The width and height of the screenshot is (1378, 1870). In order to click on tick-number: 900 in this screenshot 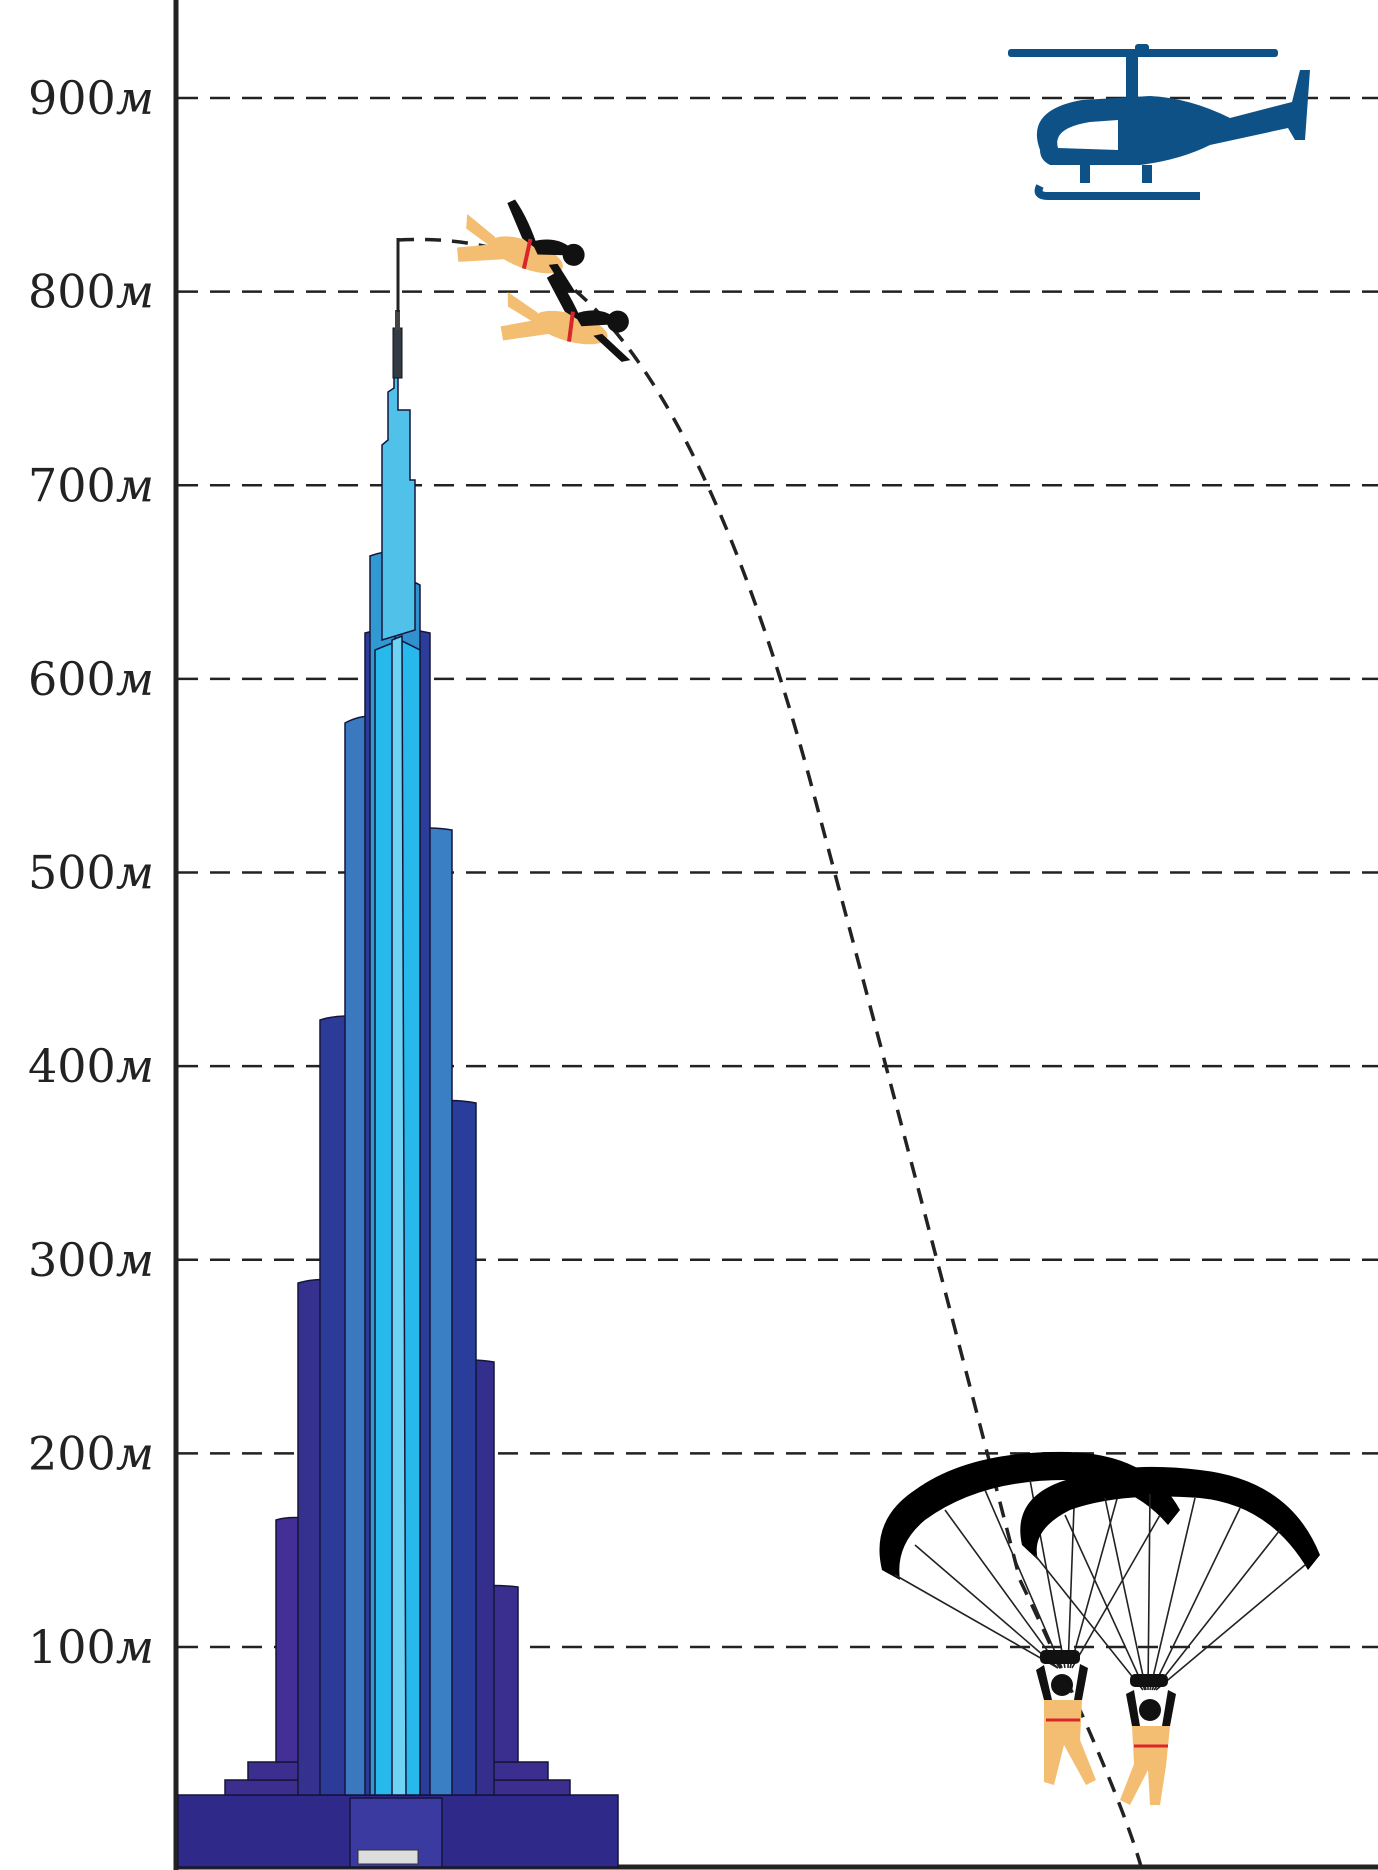, I will do `click(72, 98)`.